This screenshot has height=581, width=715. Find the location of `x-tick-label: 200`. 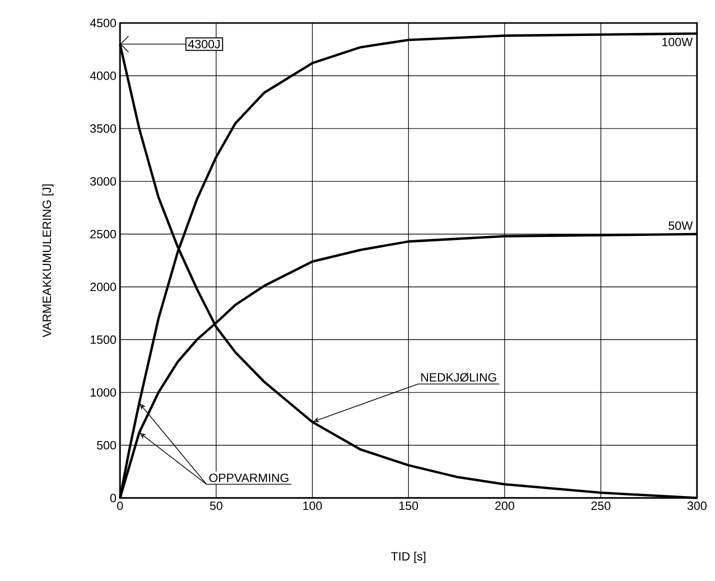

x-tick-label: 200 is located at coordinates (504, 506).